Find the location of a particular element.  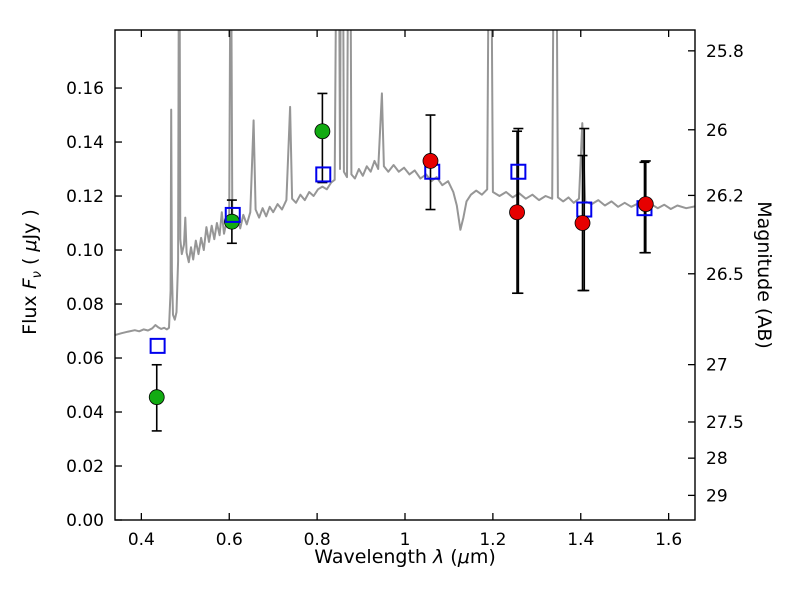

y-tick-label-magnitude: 25.8 is located at coordinates (725, 52).